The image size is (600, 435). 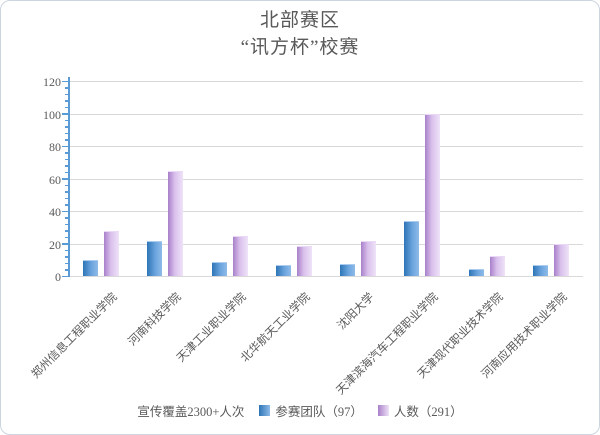 I want to click on legend-item-people: 人数（291）, so click(x=420, y=410).